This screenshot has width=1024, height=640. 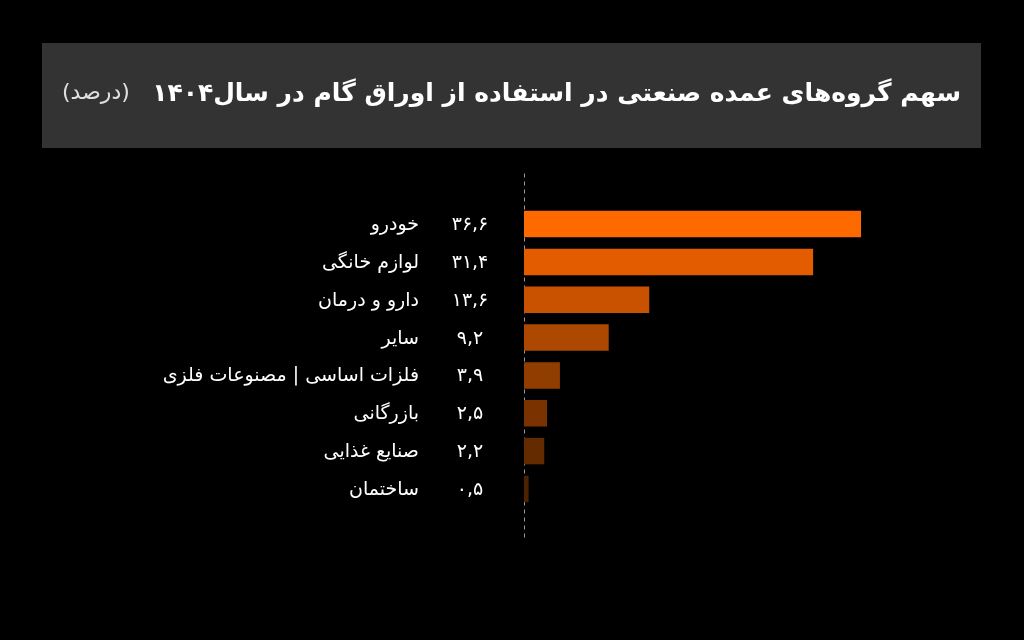 What do you see at coordinates (470, 487) in the screenshot?
I see `data-label: ۰,۵` at bounding box center [470, 487].